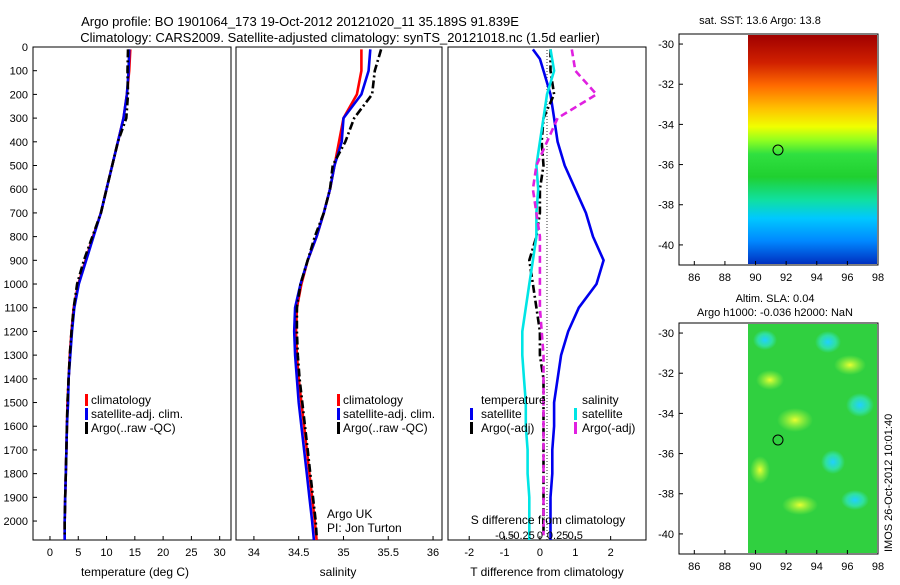 This screenshot has width=900, height=585. I want to click on x-tick-label: -2, so click(469, 553).